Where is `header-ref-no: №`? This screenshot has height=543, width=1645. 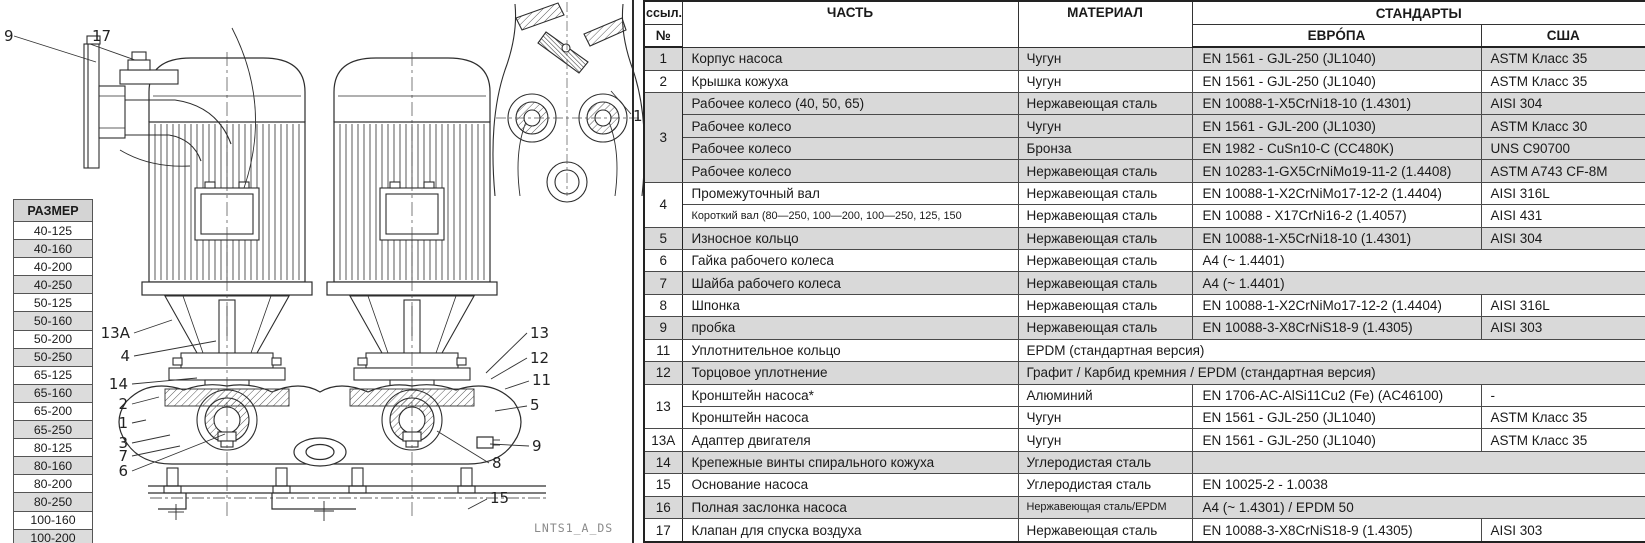 header-ref-no: № is located at coordinates (663, 36).